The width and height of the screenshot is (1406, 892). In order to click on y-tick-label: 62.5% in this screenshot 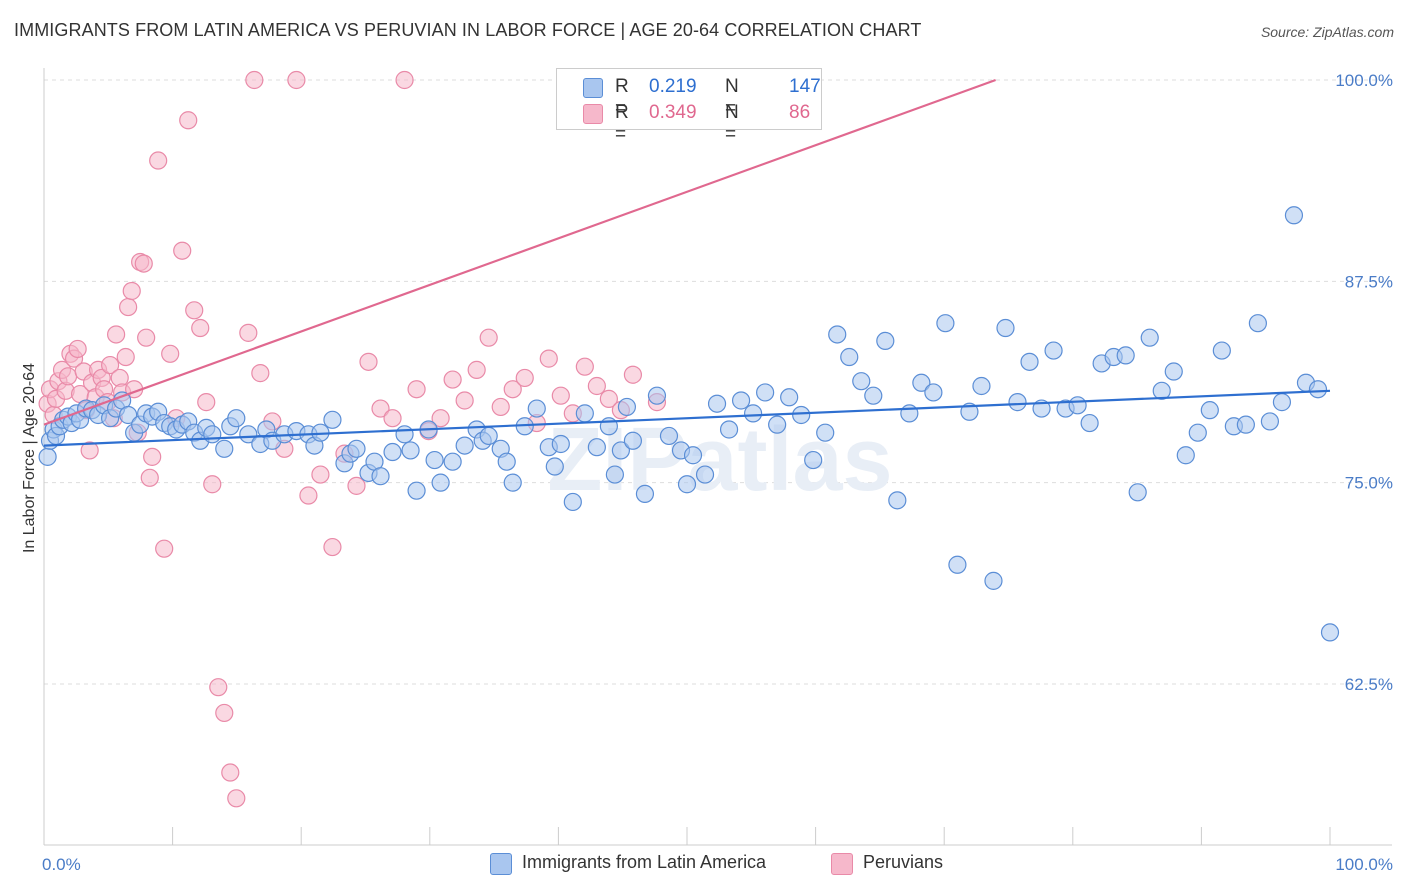, I will do `click(1369, 684)`.